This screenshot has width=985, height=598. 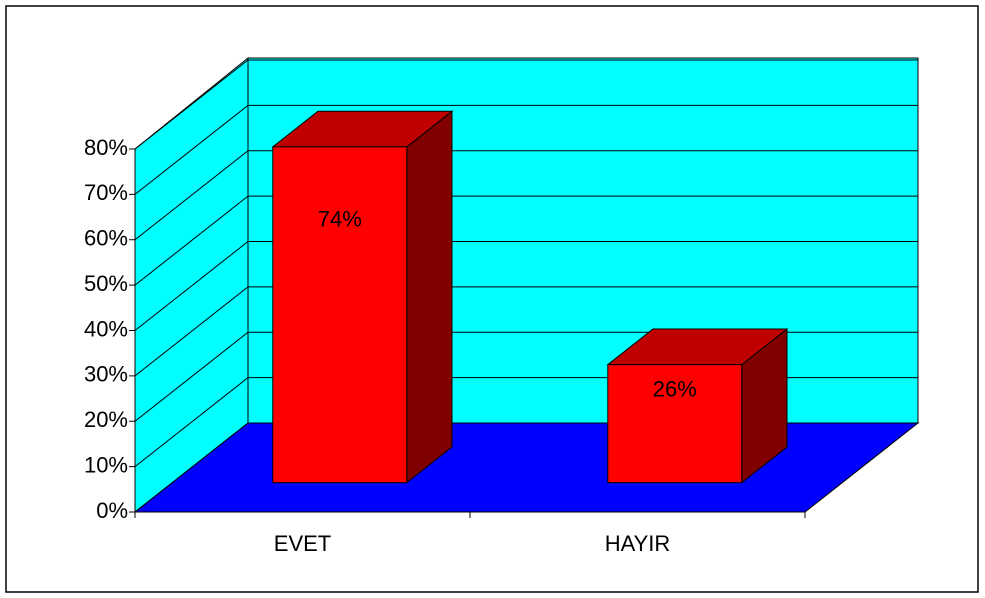 I want to click on y-tick-label: 70%, so click(x=106, y=192).